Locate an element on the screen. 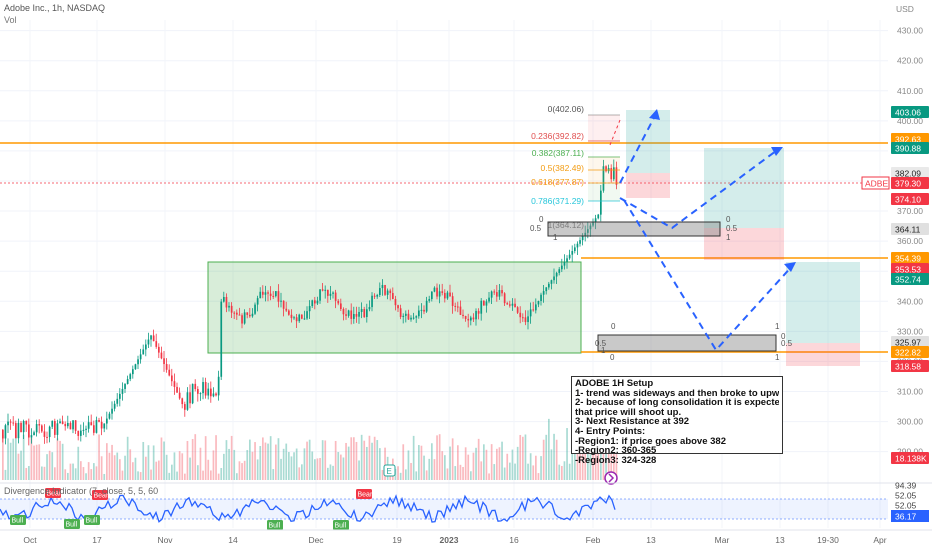 The height and width of the screenshot is (555, 932). price-tick-label: 370.00 is located at coordinates (910, 211).